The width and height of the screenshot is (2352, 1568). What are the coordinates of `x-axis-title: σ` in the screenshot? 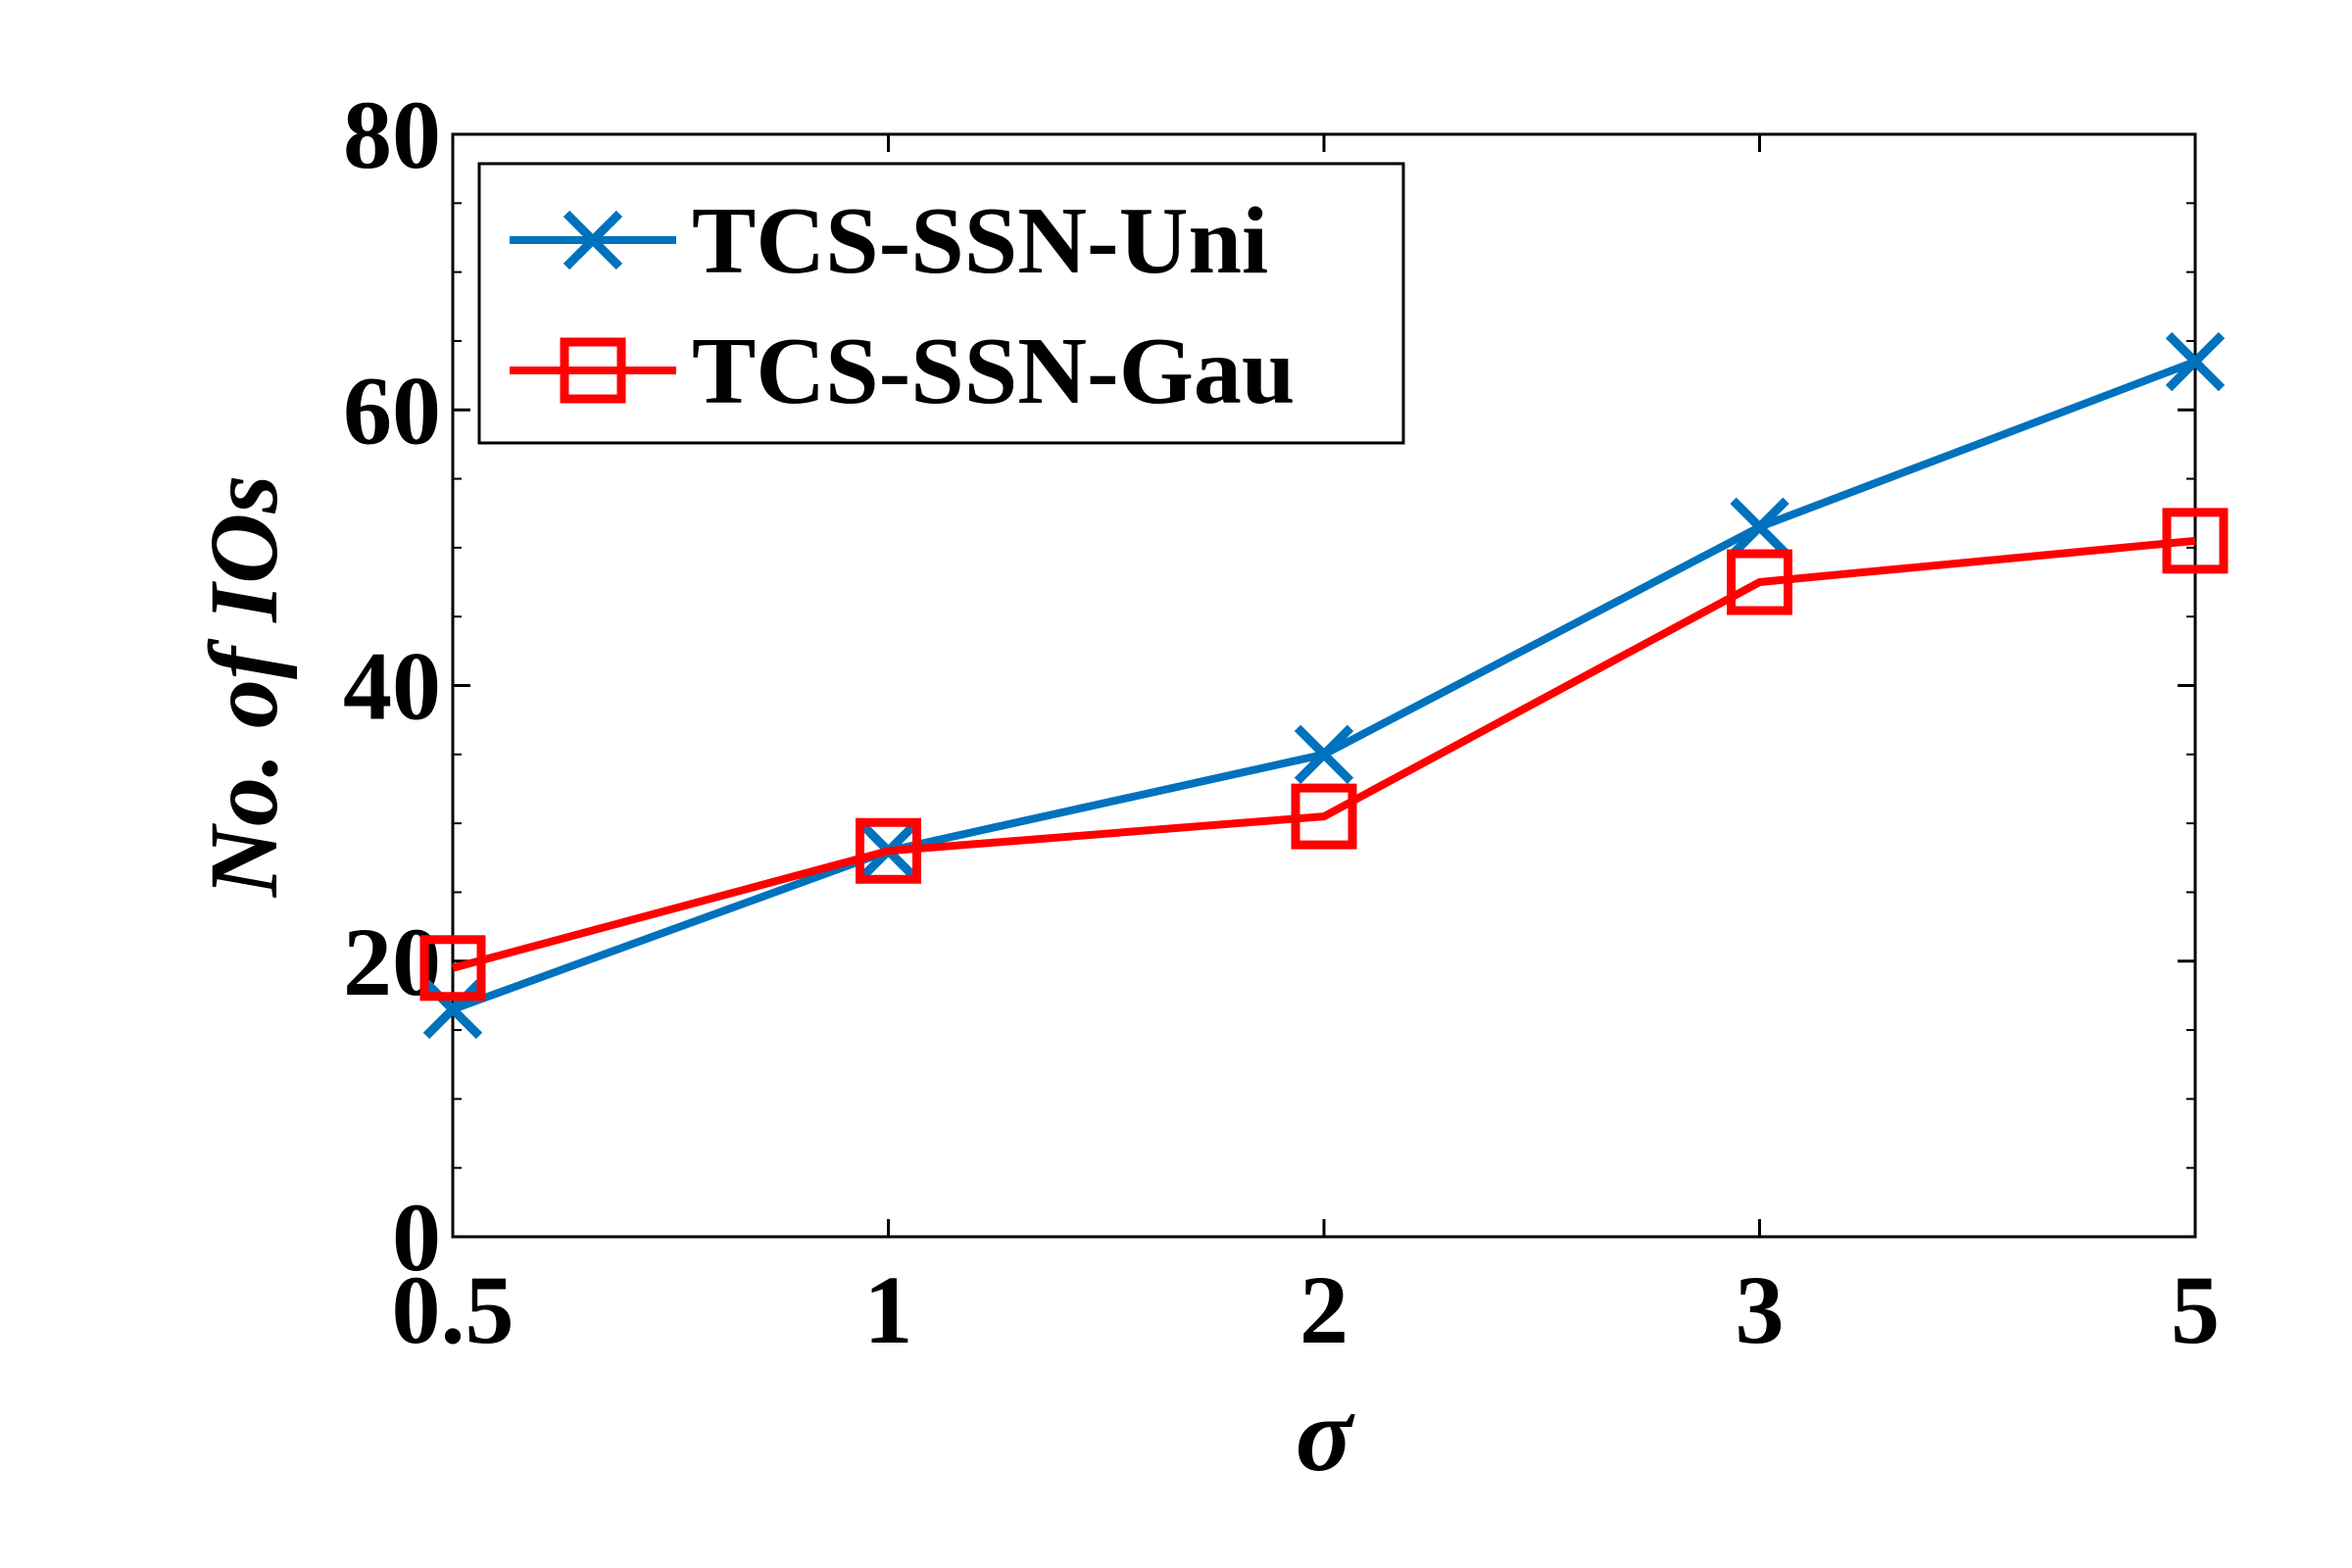 It's located at (1325, 1435).